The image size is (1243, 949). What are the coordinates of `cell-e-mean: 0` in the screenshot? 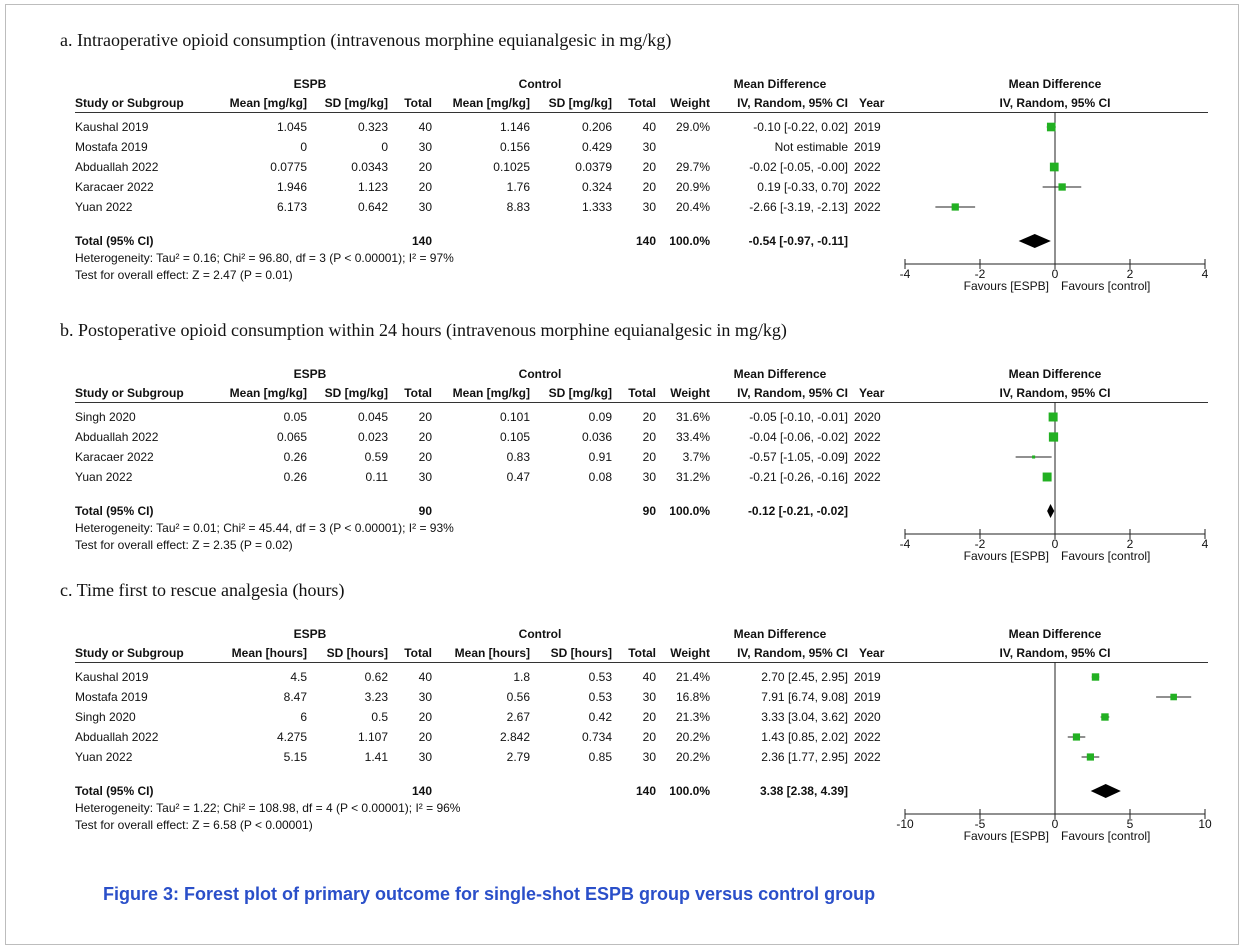 It's located at (303, 147).